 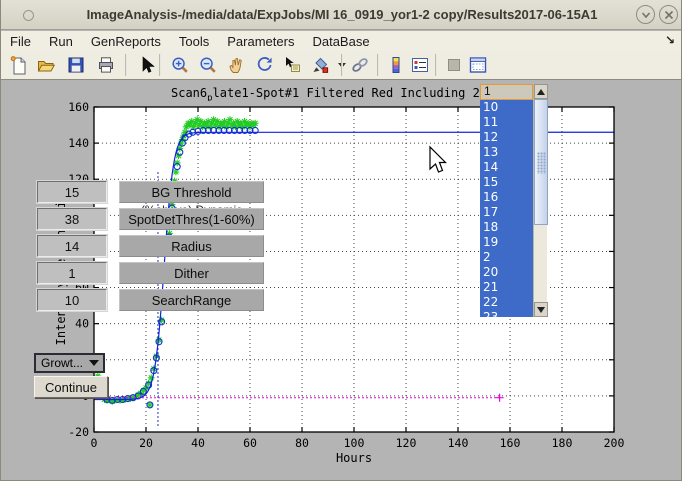 What do you see at coordinates (491, 122) in the screenshot?
I see `listbox-item-11: 11` at bounding box center [491, 122].